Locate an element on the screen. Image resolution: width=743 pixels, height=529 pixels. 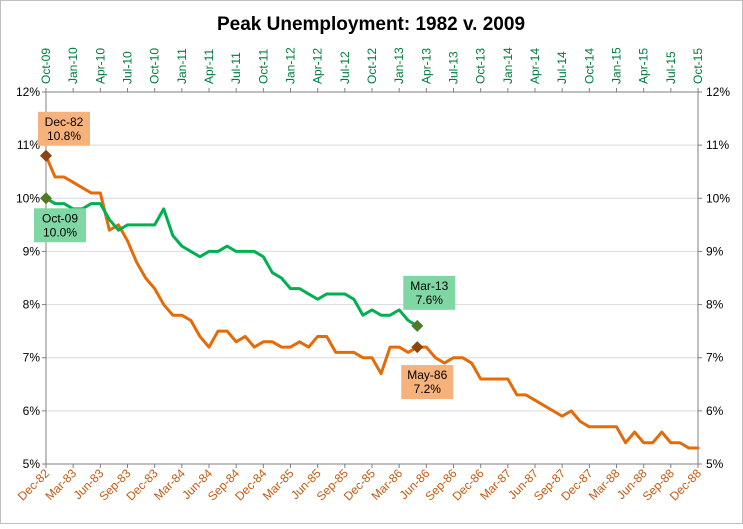
x-tick-label-top: Jul-15 is located at coordinates (671, 67).